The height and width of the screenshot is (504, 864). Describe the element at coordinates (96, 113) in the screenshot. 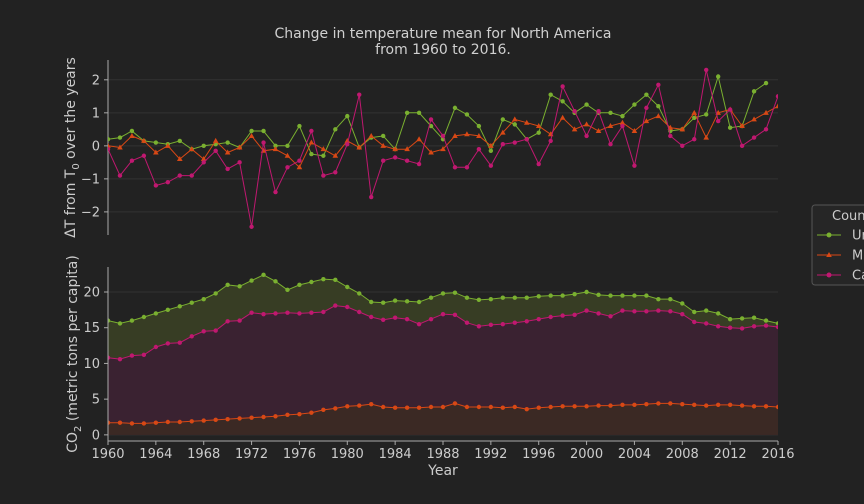

I see `temperature-y-tick-label: 1` at that location.